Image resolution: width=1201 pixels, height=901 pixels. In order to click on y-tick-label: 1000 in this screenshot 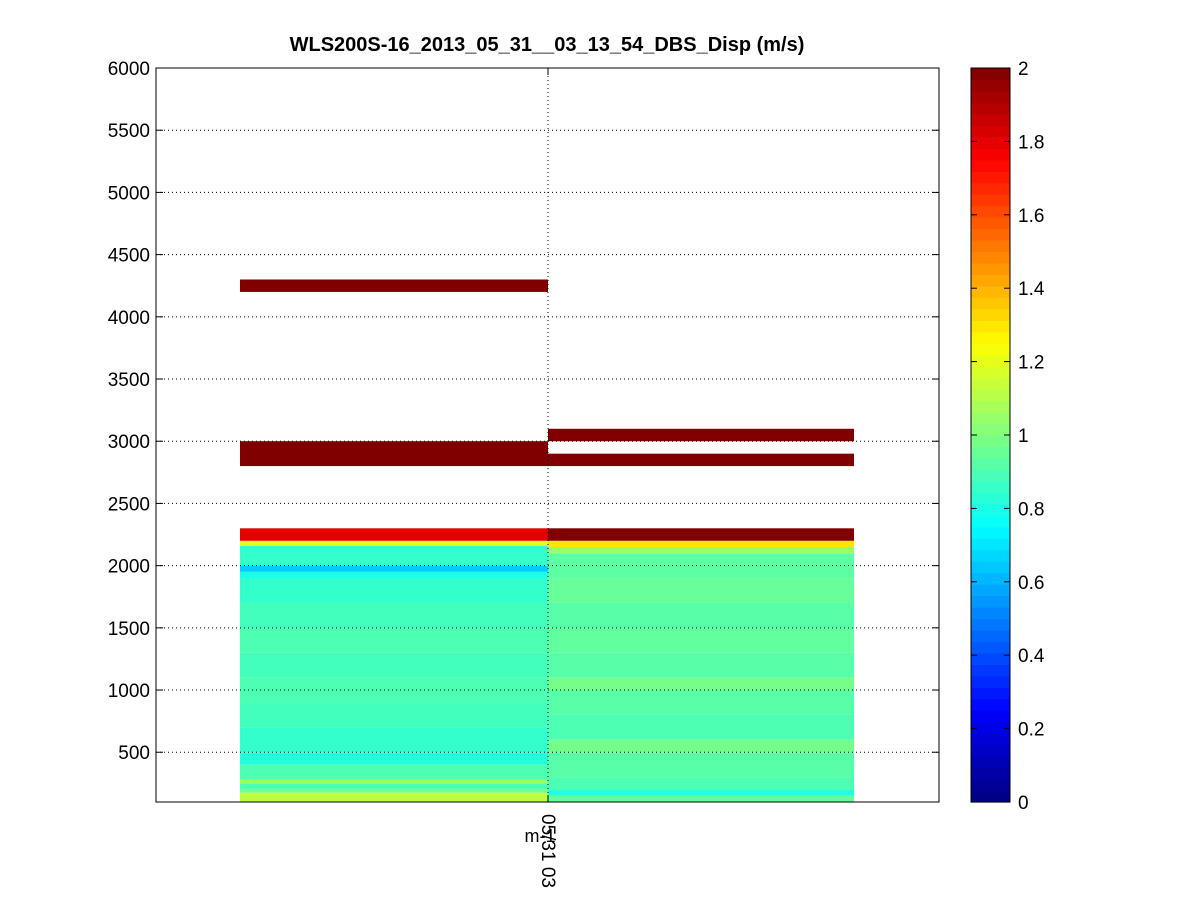, I will do `click(129, 691)`.